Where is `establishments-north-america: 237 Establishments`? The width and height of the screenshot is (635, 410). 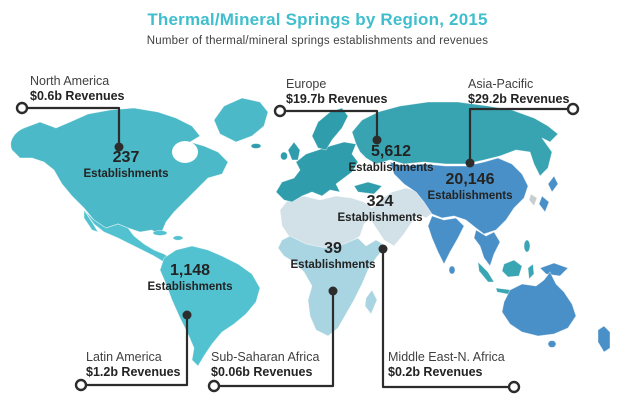
establishments-north-america: 237 Establishments is located at coordinates (126, 165).